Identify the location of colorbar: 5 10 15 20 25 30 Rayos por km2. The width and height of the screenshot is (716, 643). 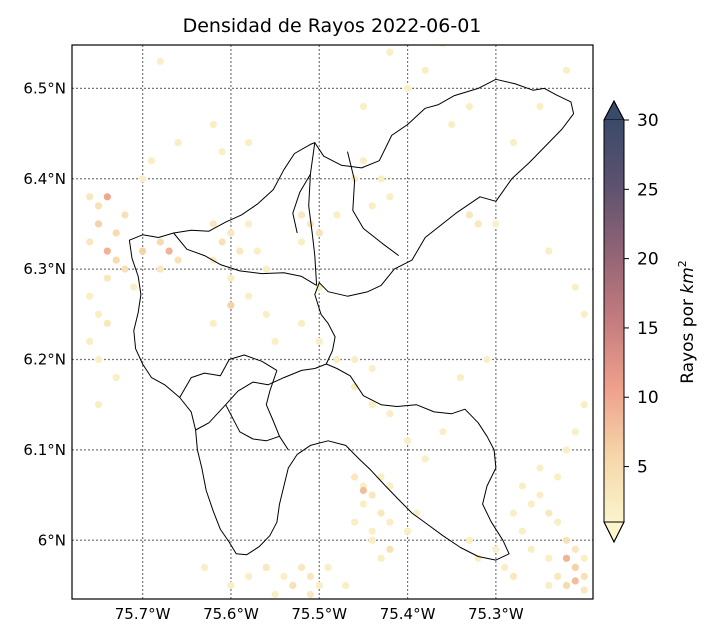
(650, 321).